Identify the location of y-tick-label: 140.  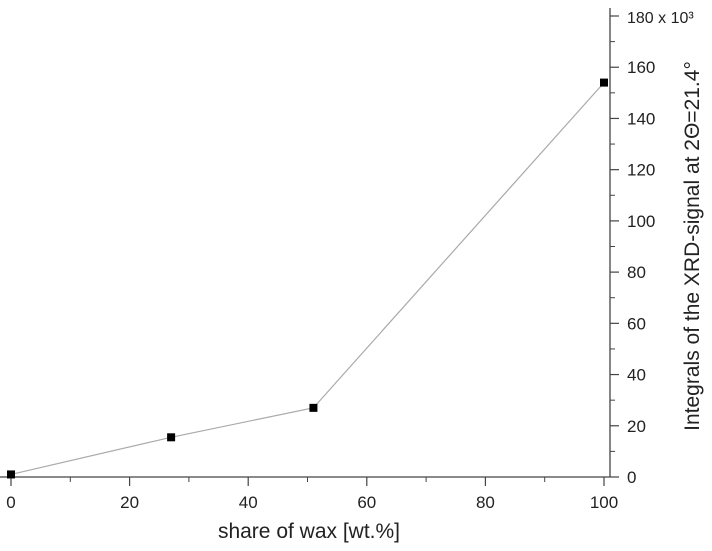
(641, 118).